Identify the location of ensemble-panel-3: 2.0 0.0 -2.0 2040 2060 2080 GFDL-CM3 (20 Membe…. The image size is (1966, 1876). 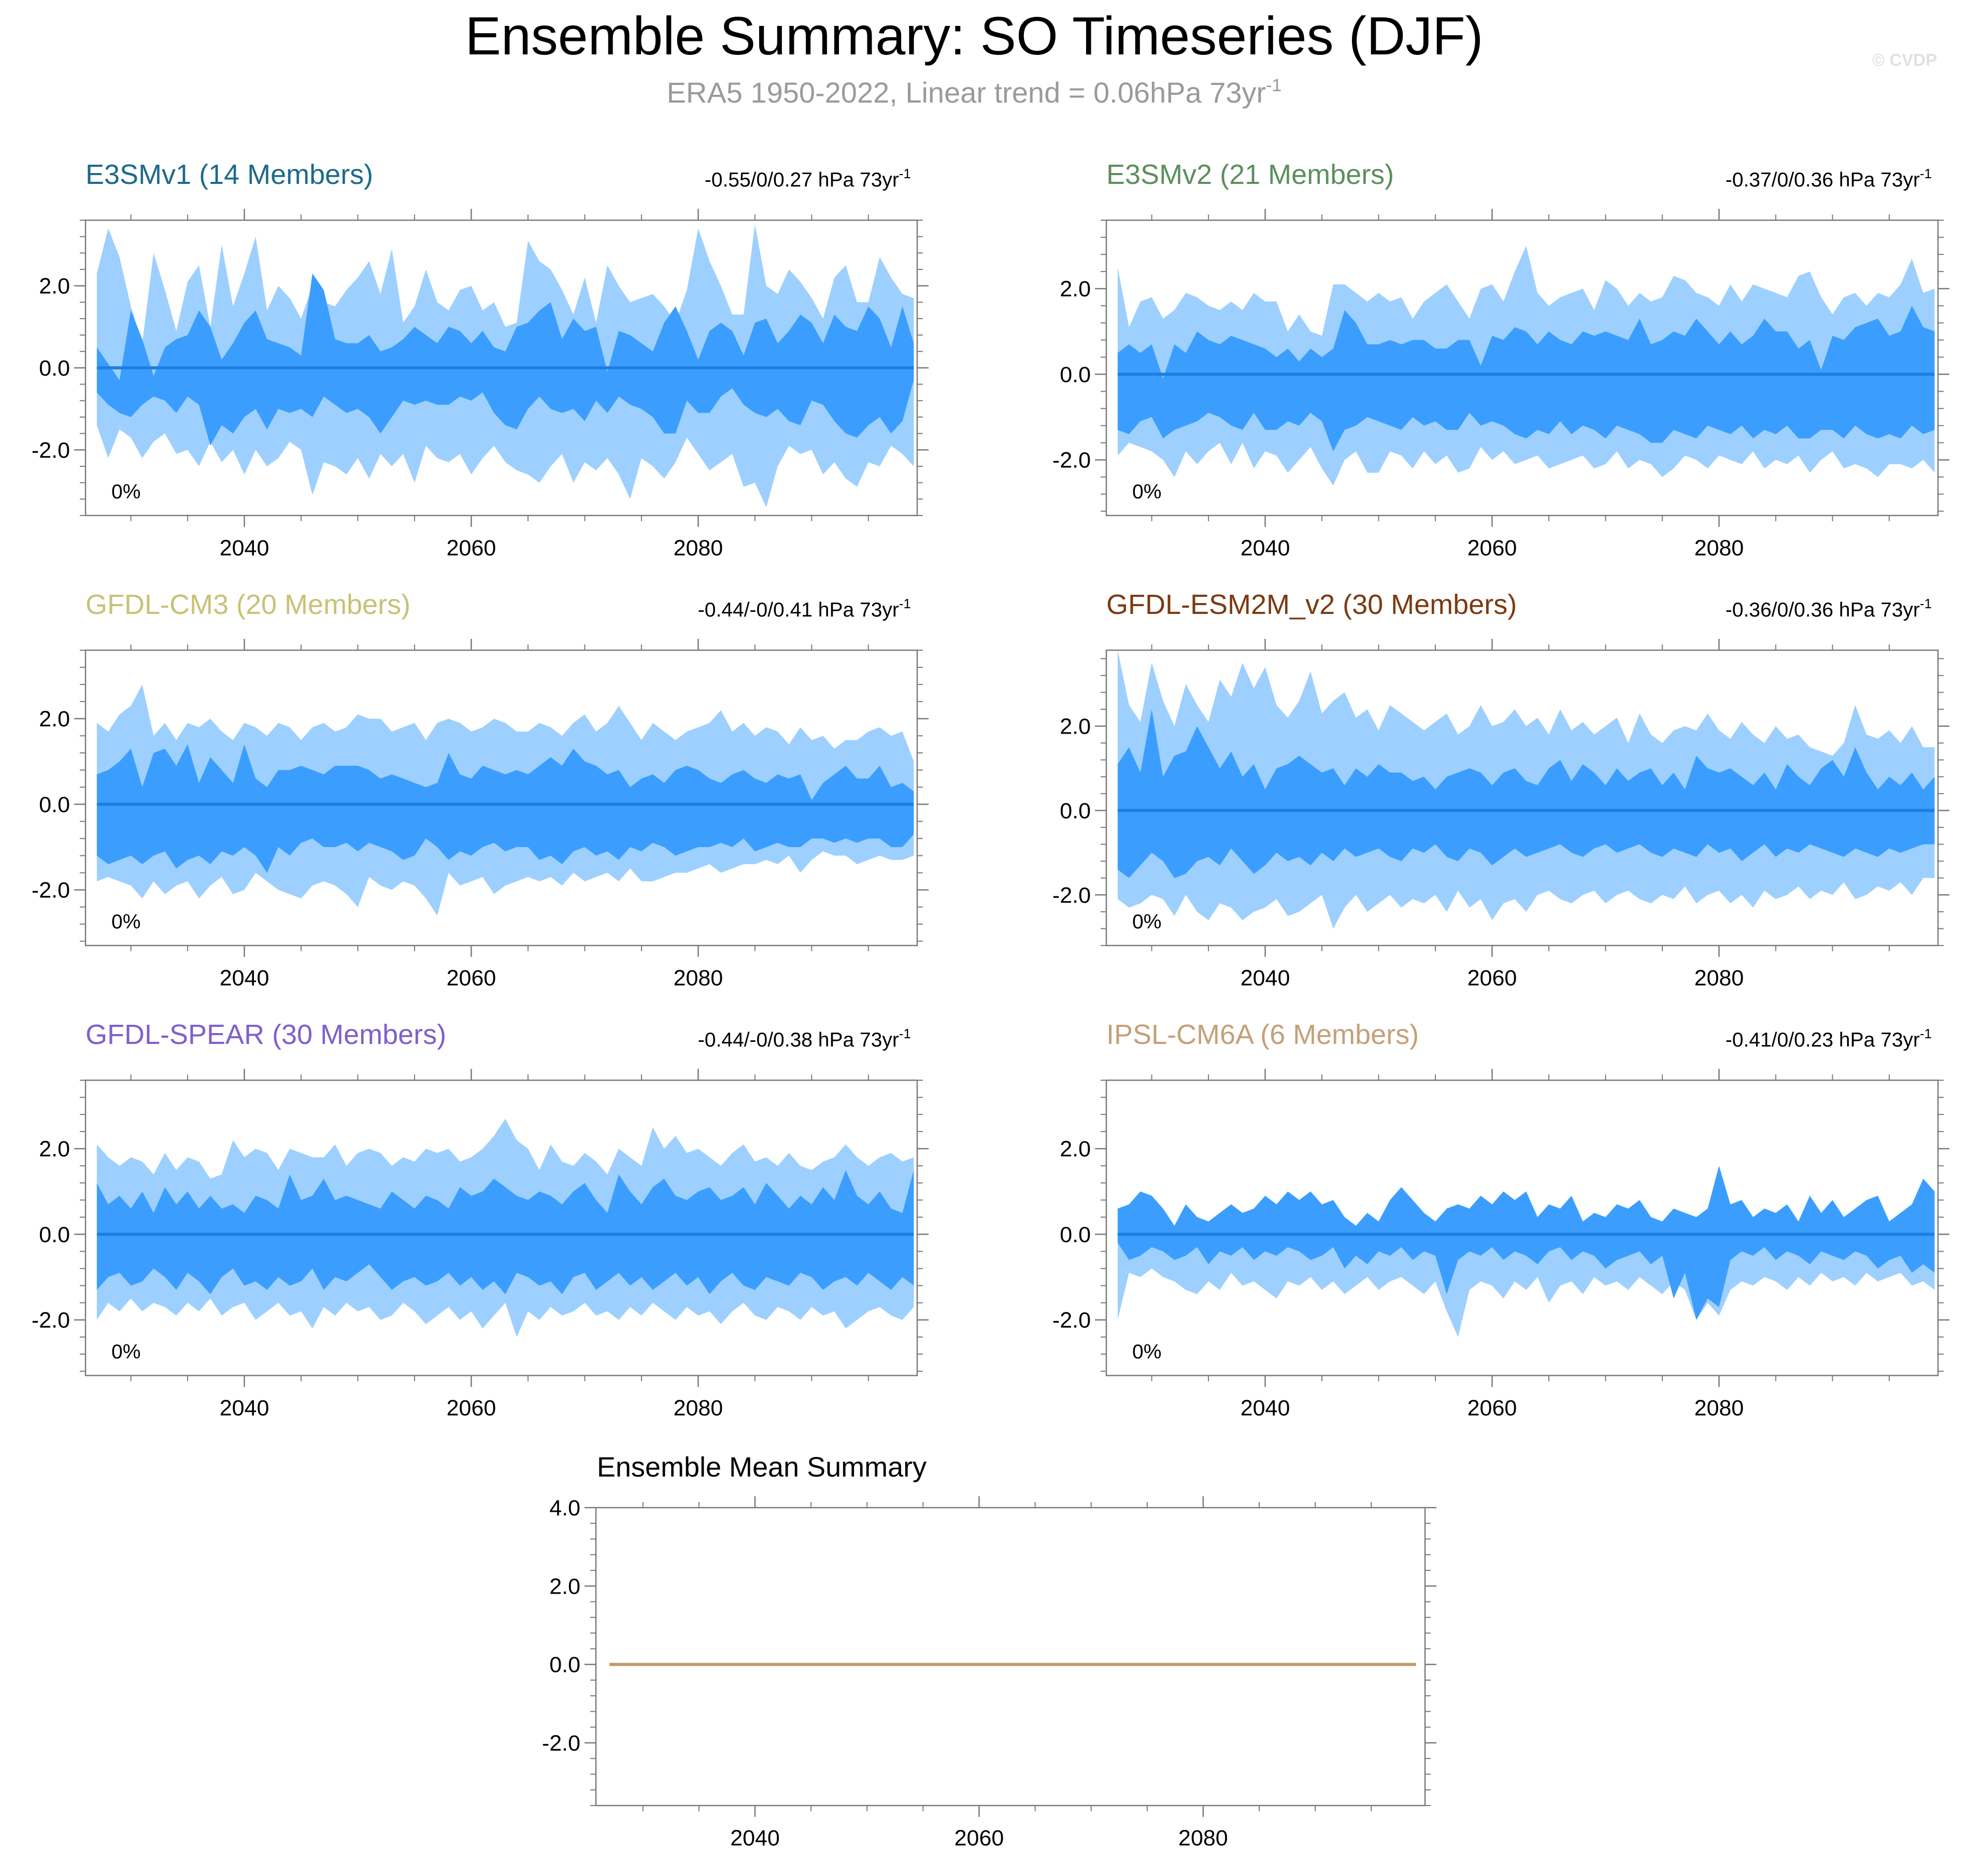
(480, 790).